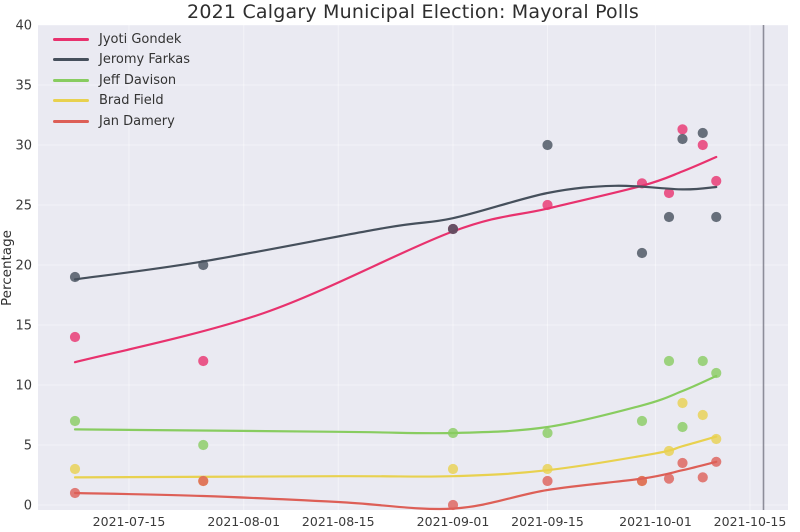 Image resolution: width=800 pixels, height=532 pixels. I want to click on series-jan-damery, so click(395, 483).